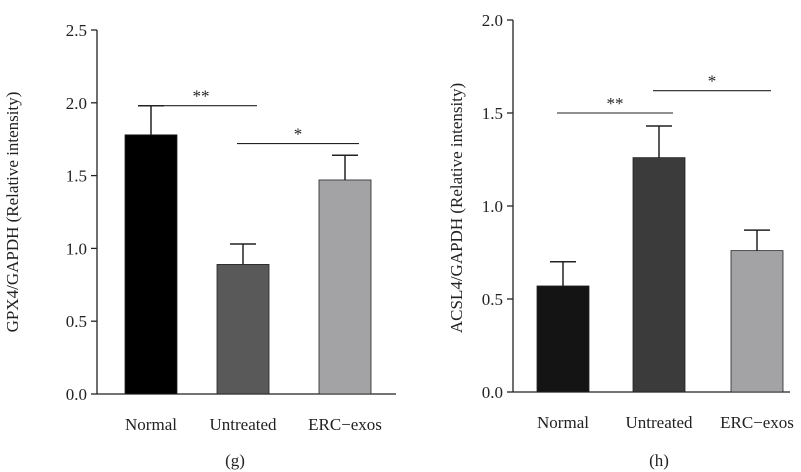 This screenshot has height=472, width=801. What do you see at coordinates (76, 30) in the screenshot?
I see `y-tick-label-g: 2.5` at bounding box center [76, 30].